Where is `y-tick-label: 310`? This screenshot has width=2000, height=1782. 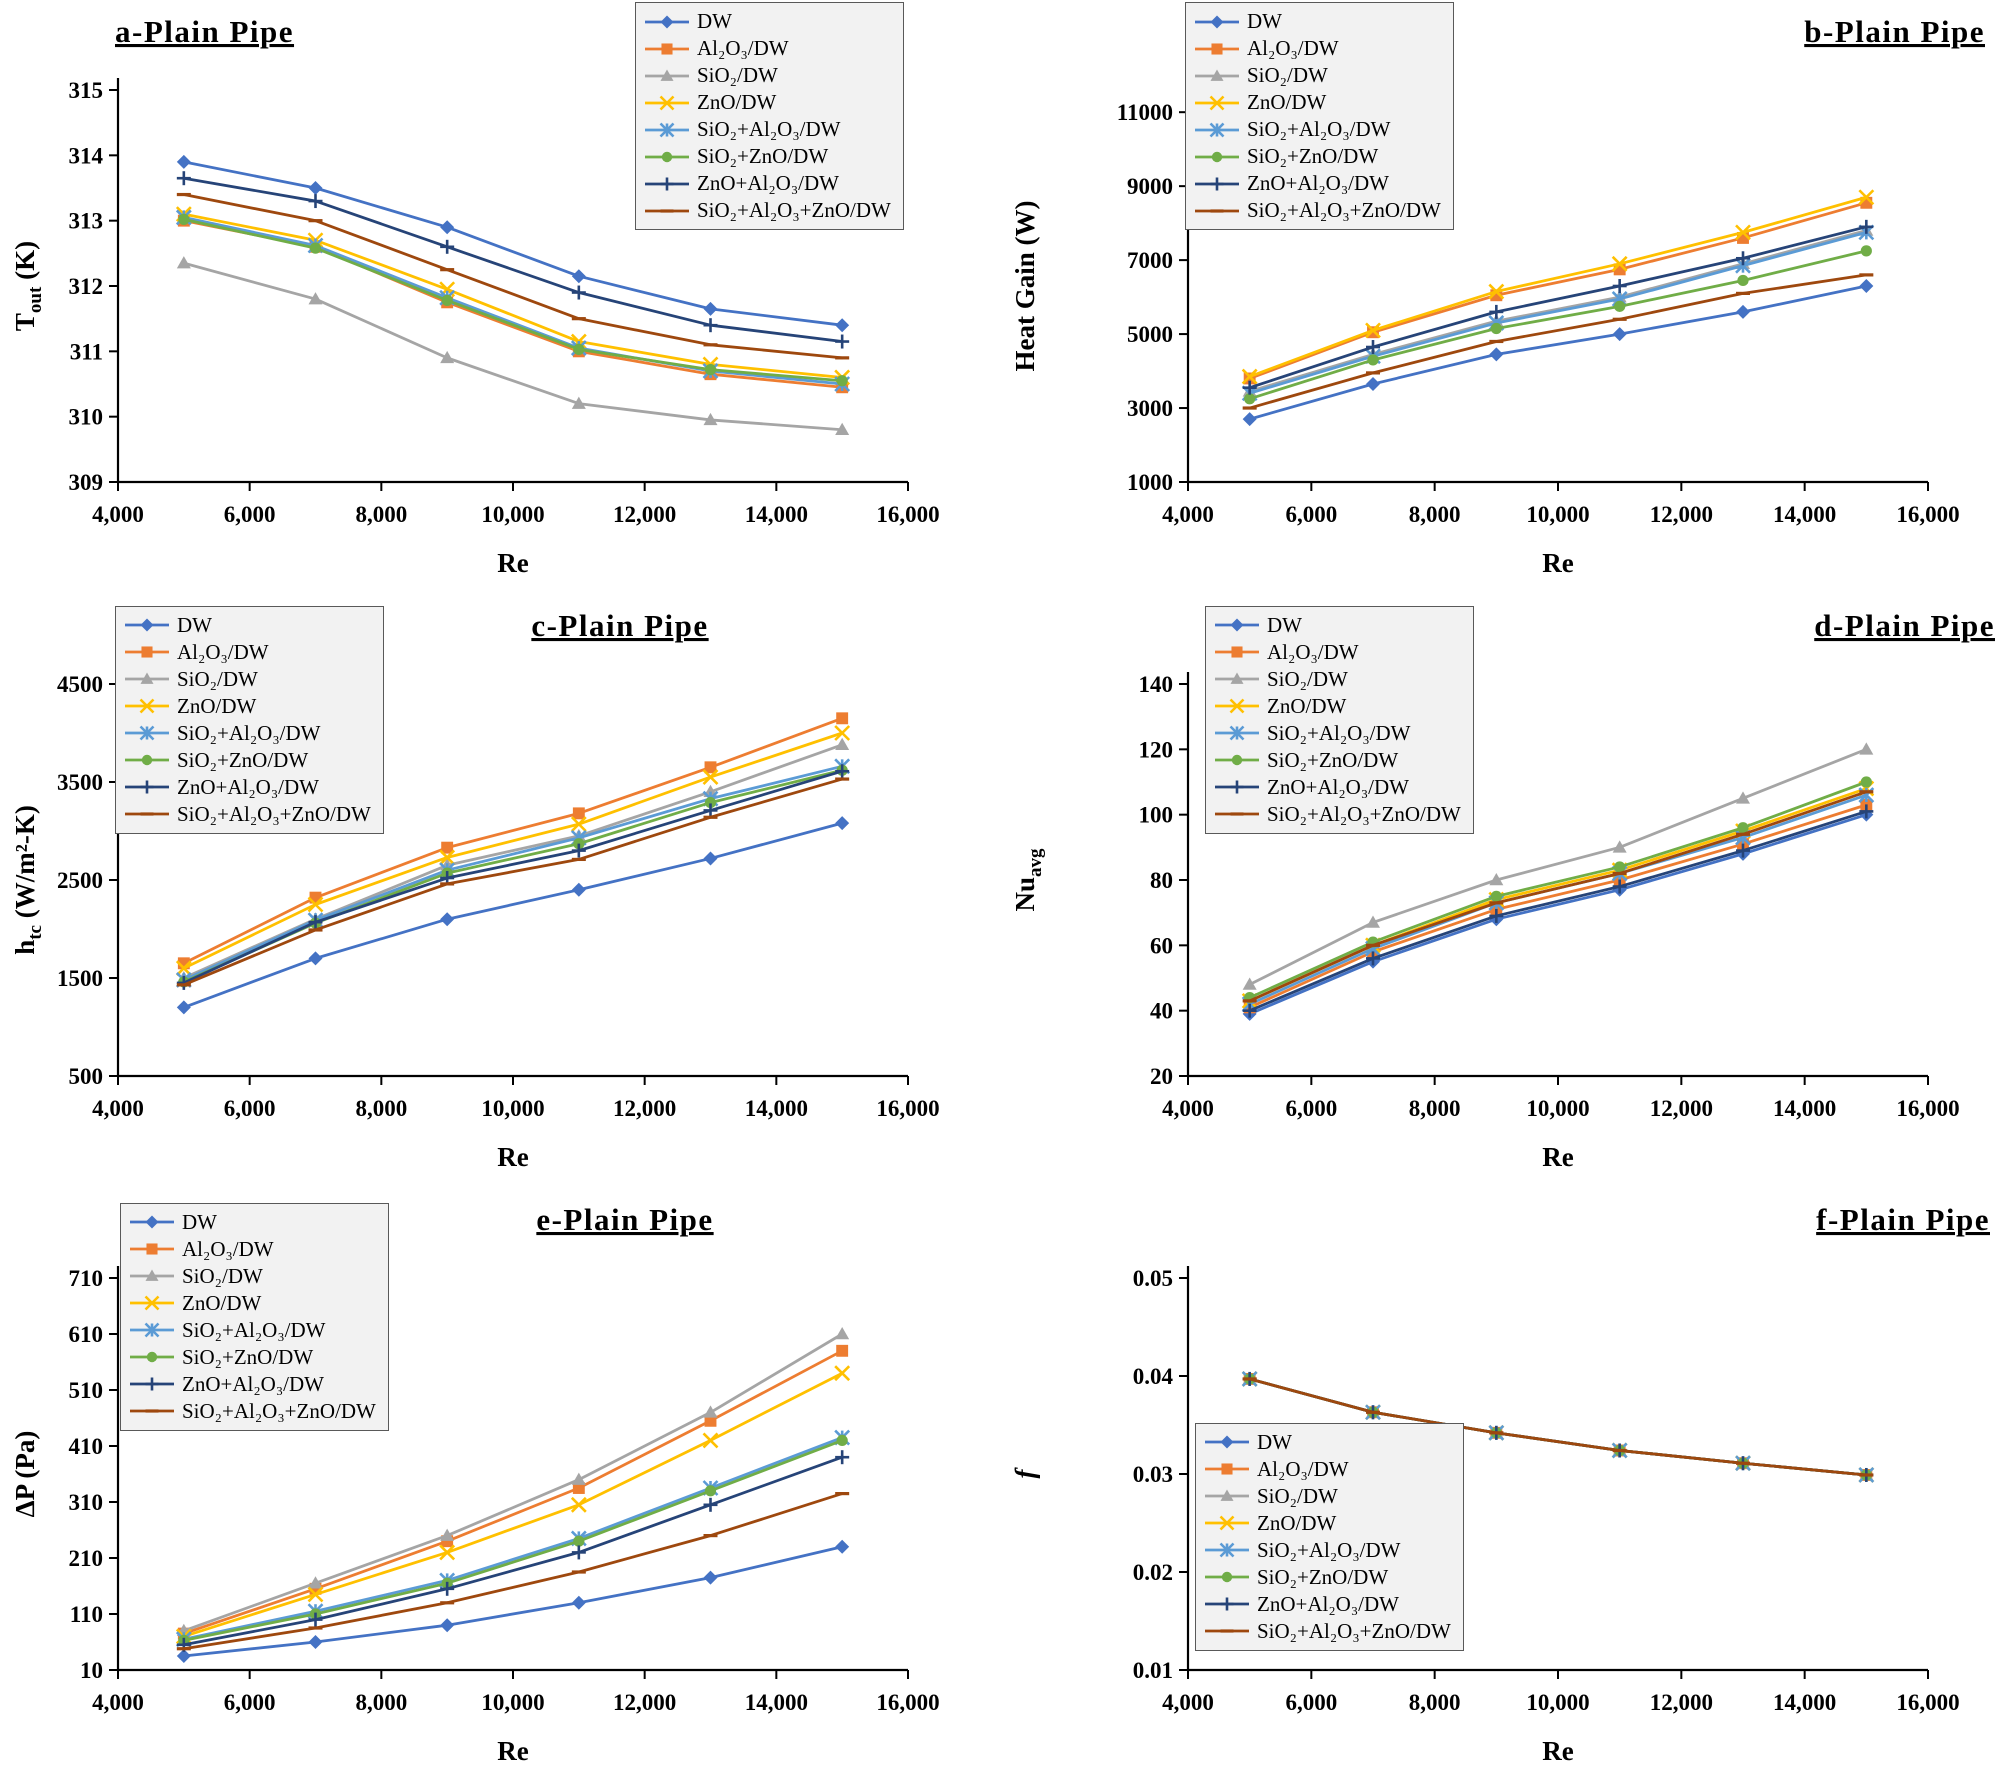
y-tick-label: 310 is located at coordinates (86, 1502).